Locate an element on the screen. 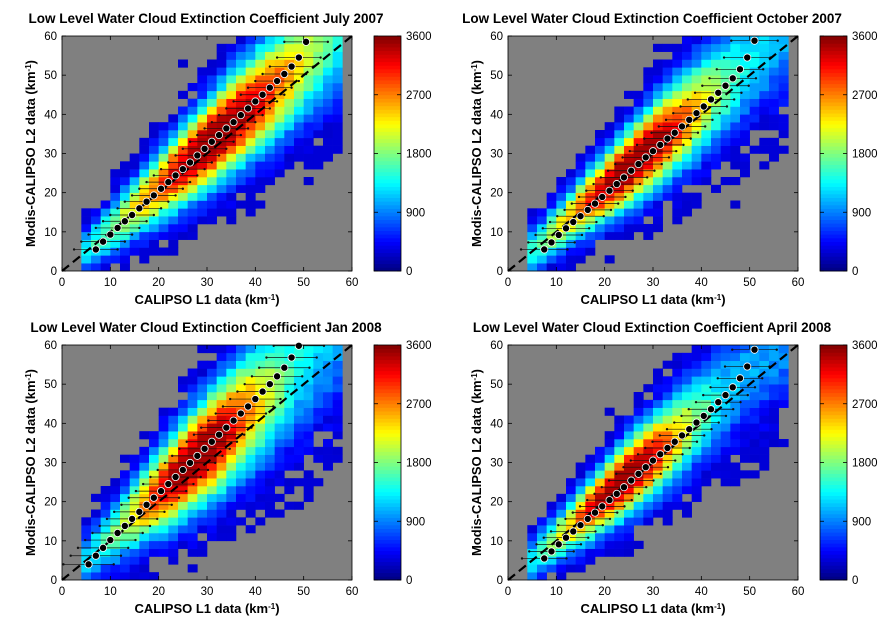 The width and height of the screenshot is (892, 619). colorbar-tick-label: 0 is located at coordinates (409, 272).